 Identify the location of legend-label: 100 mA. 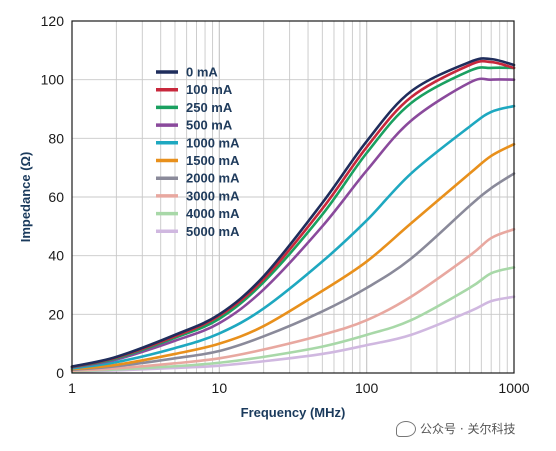
(209, 89).